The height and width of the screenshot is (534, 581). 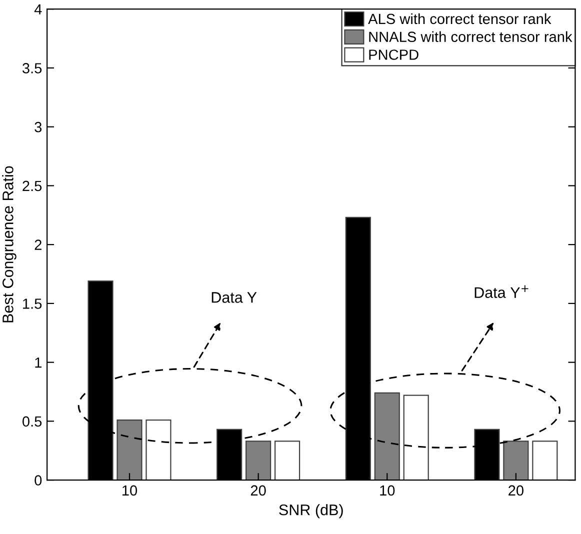 I want to click on legend-label: ALS with correct tensor rank, so click(x=460, y=18).